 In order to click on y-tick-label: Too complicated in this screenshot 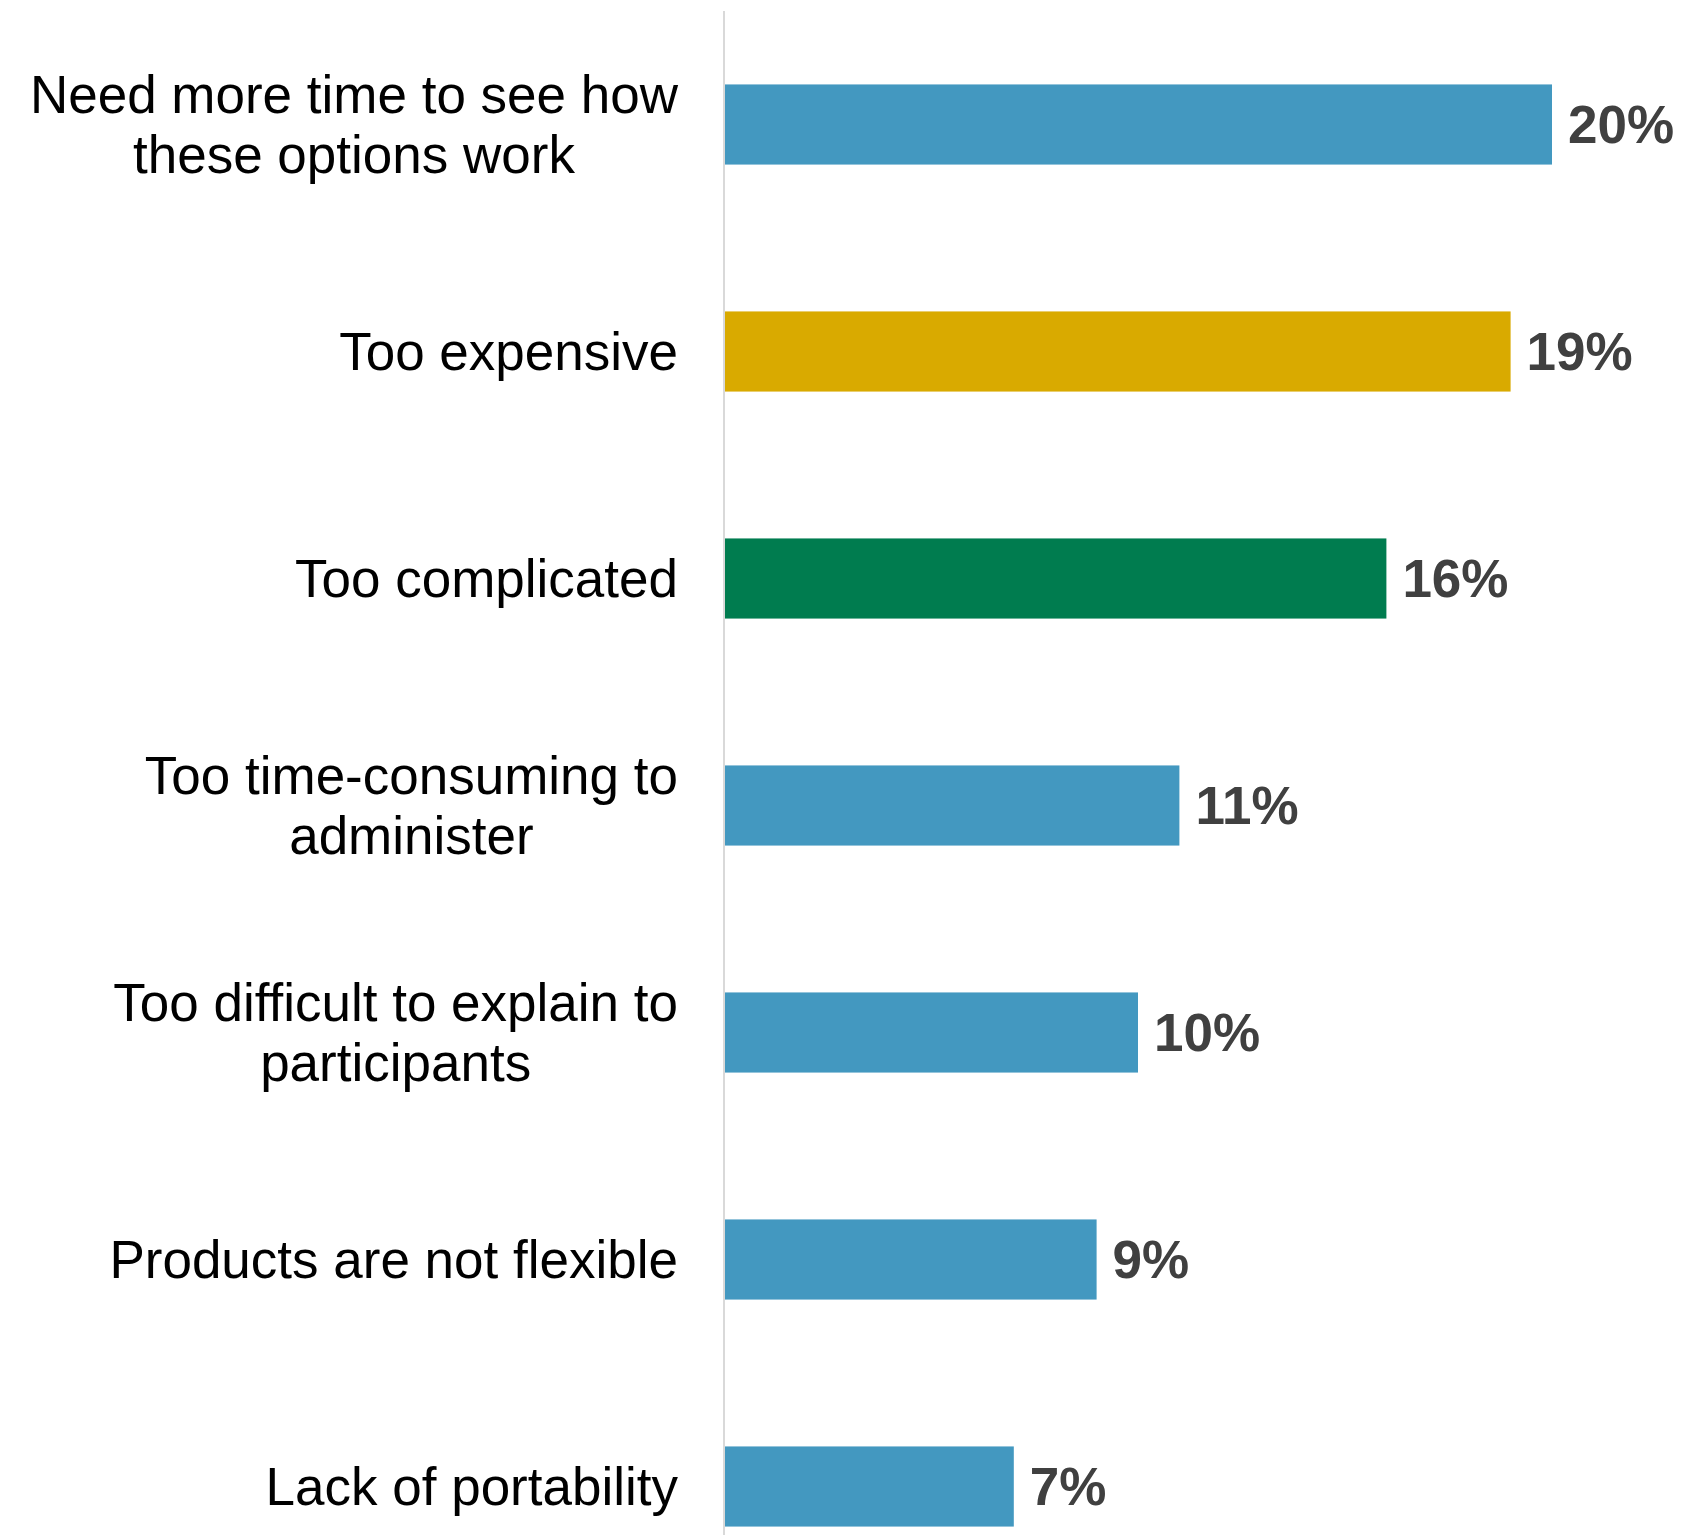, I will do `click(486, 579)`.